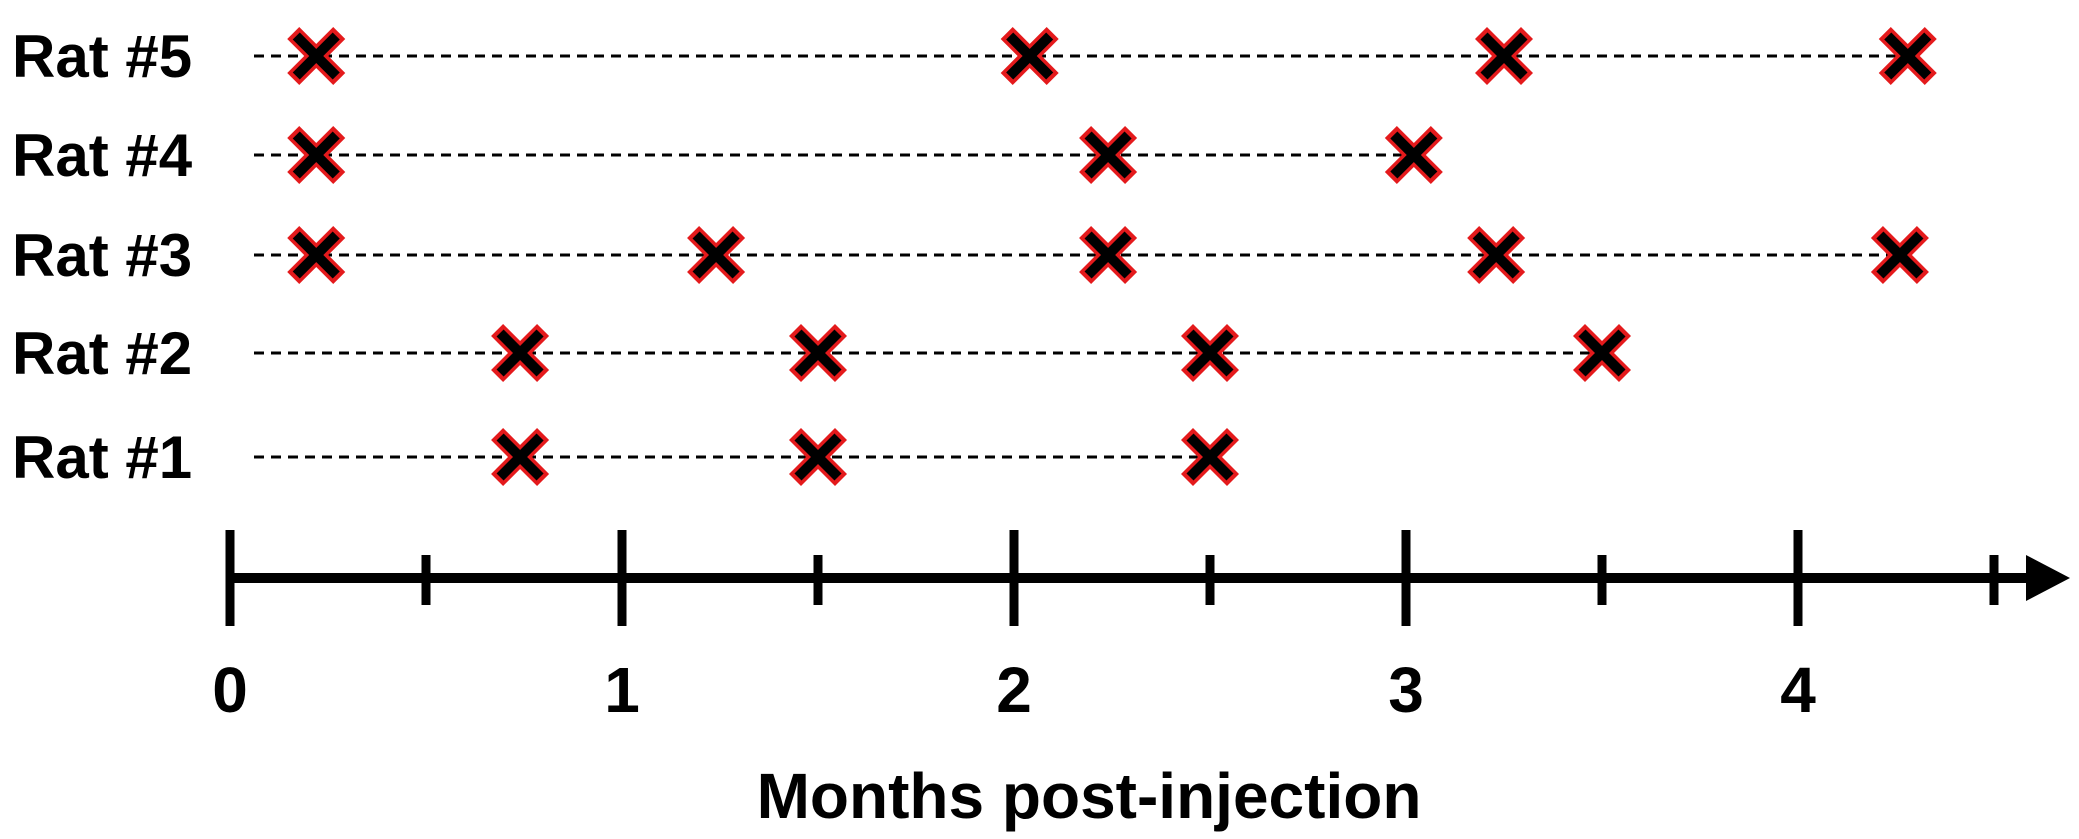 Image resolution: width=2079 pixels, height=839 pixels. What do you see at coordinates (2048, 578) in the screenshot?
I see `x-axis-arrowhead` at bounding box center [2048, 578].